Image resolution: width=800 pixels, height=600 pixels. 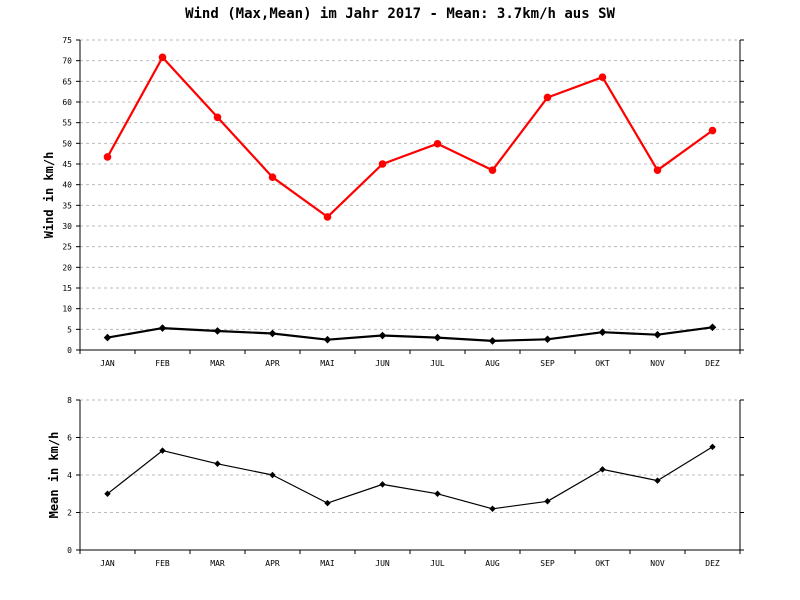 What do you see at coordinates (67, 288) in the screenshot?
I see `y-tick-label: 15` at bounding box center [67, 288].